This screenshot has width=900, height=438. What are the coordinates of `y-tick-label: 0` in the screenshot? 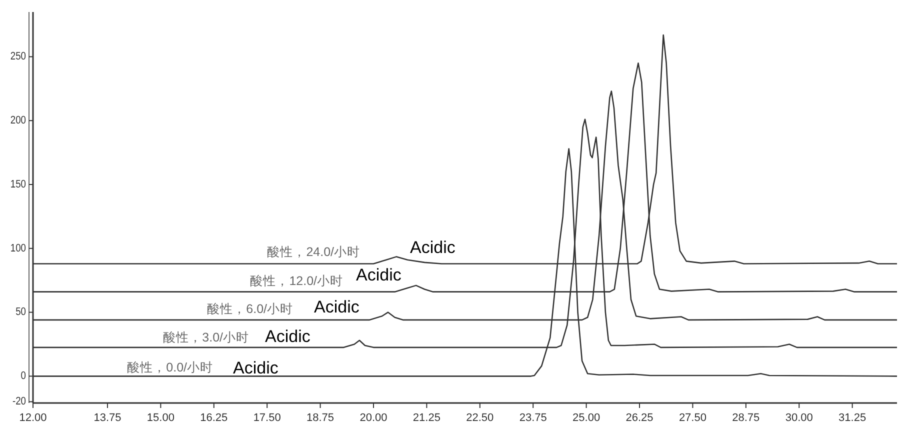 It's located at (23, 376).